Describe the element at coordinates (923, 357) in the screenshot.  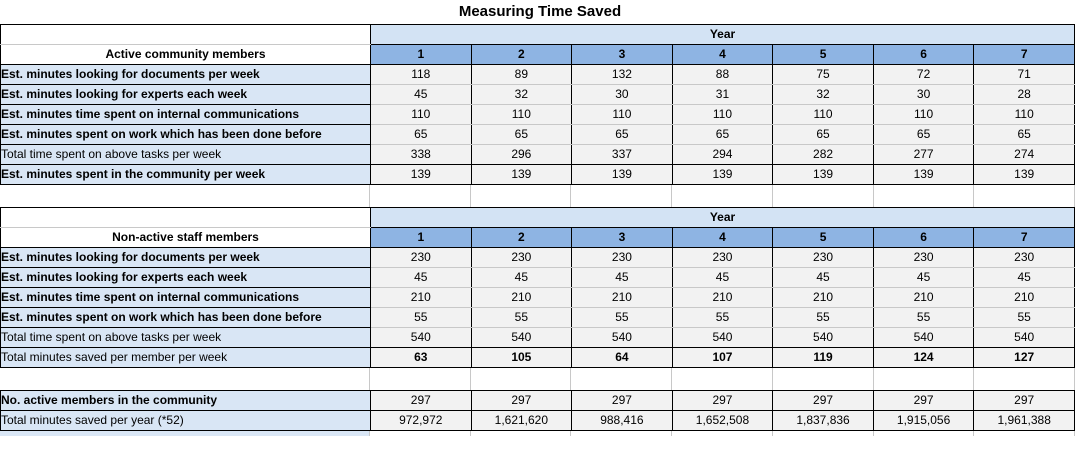
I see `cell-value: 124` at that location.